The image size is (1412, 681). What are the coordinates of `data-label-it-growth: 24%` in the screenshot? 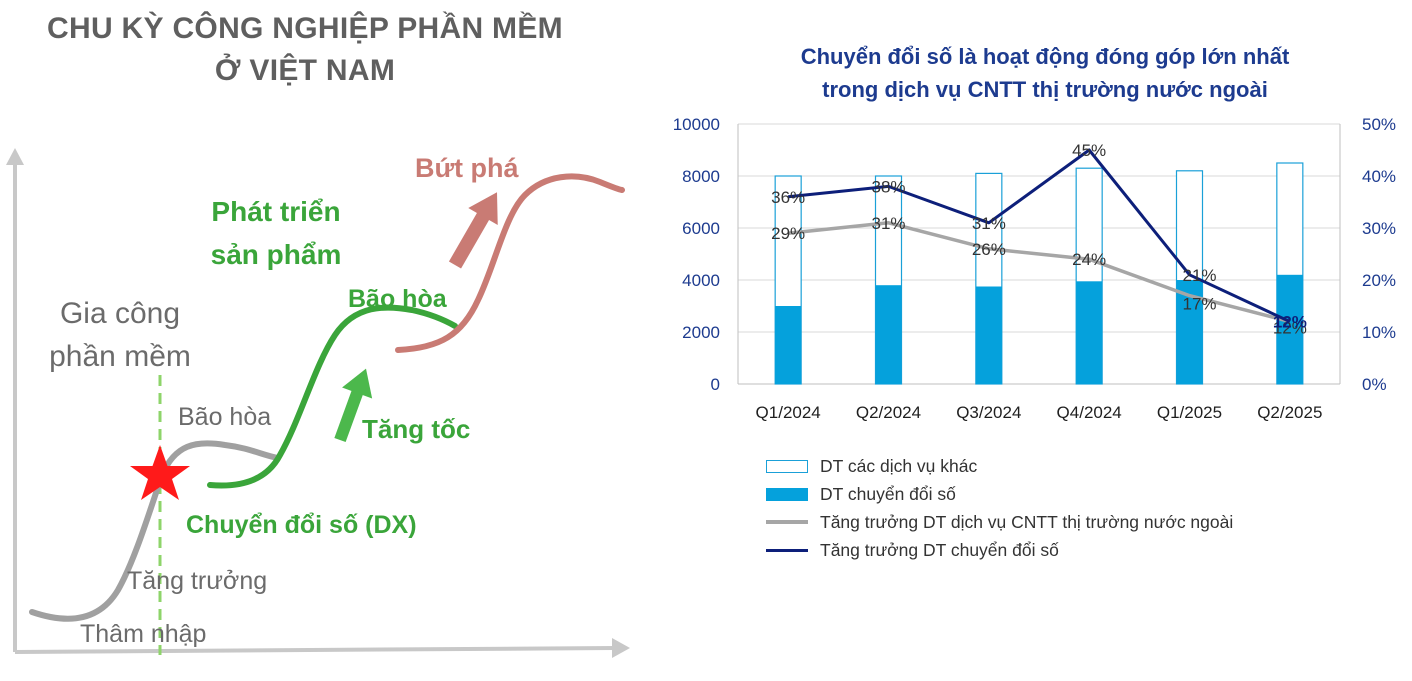 It's located at (1089, 259).